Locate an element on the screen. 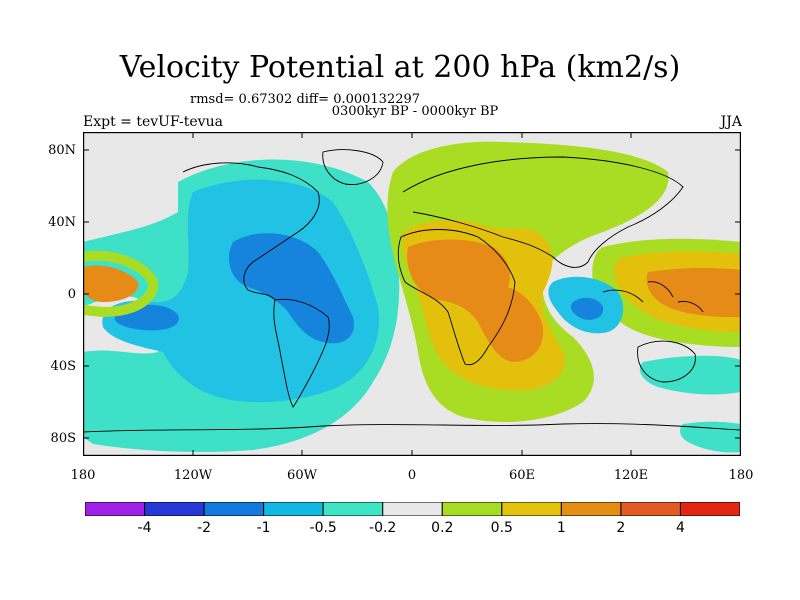 Image resolution: width=800 pixels, height=600 pixels. negative-region-mid is located at coordinates (240, 291).